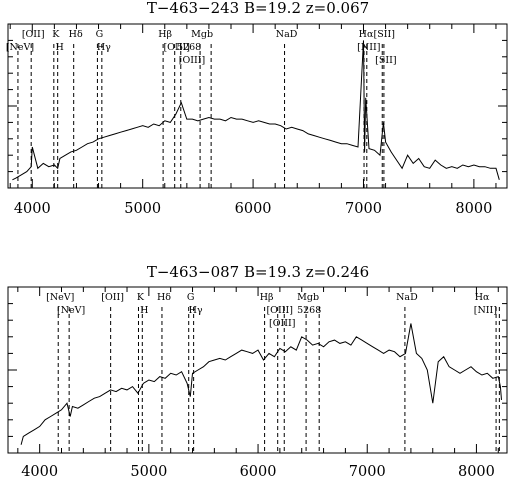 Image resolution: width=515 pixels, height=479 pixels. I want to click on chart-title-bottom: T−463−087 B=19.3 z=0.246, so click(258, 272).